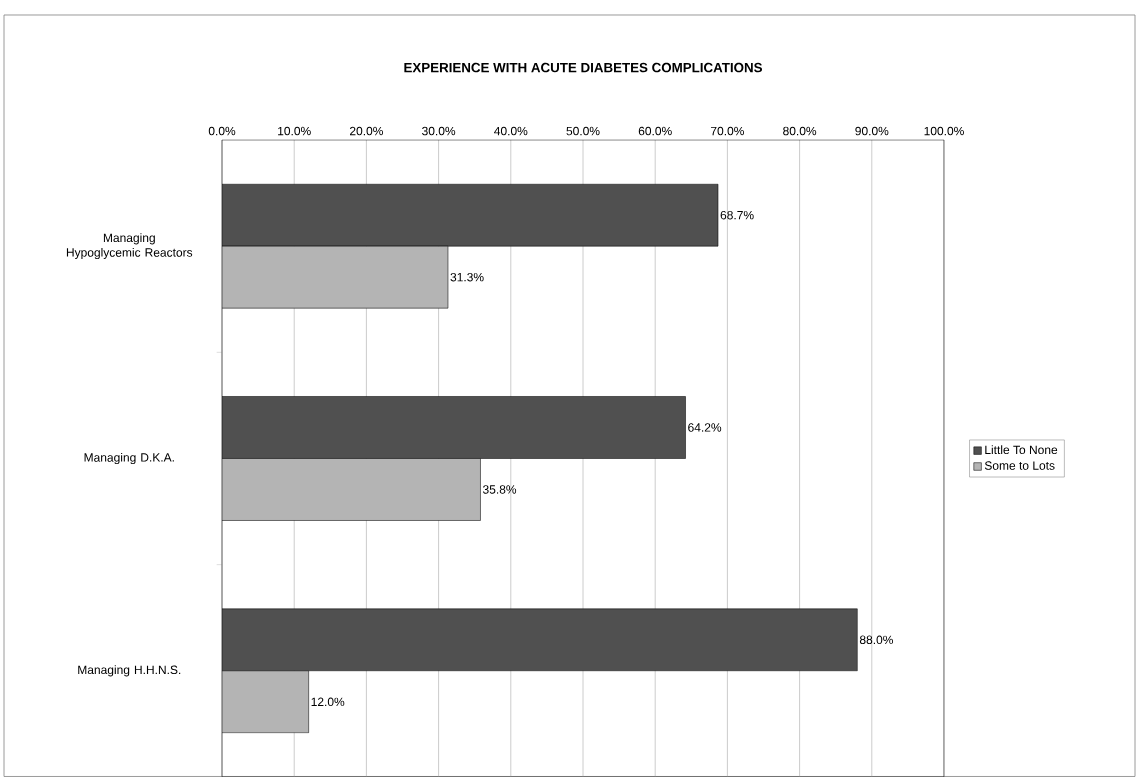  I want to click on x-tick-label: 20.0%, so click(366, 131).